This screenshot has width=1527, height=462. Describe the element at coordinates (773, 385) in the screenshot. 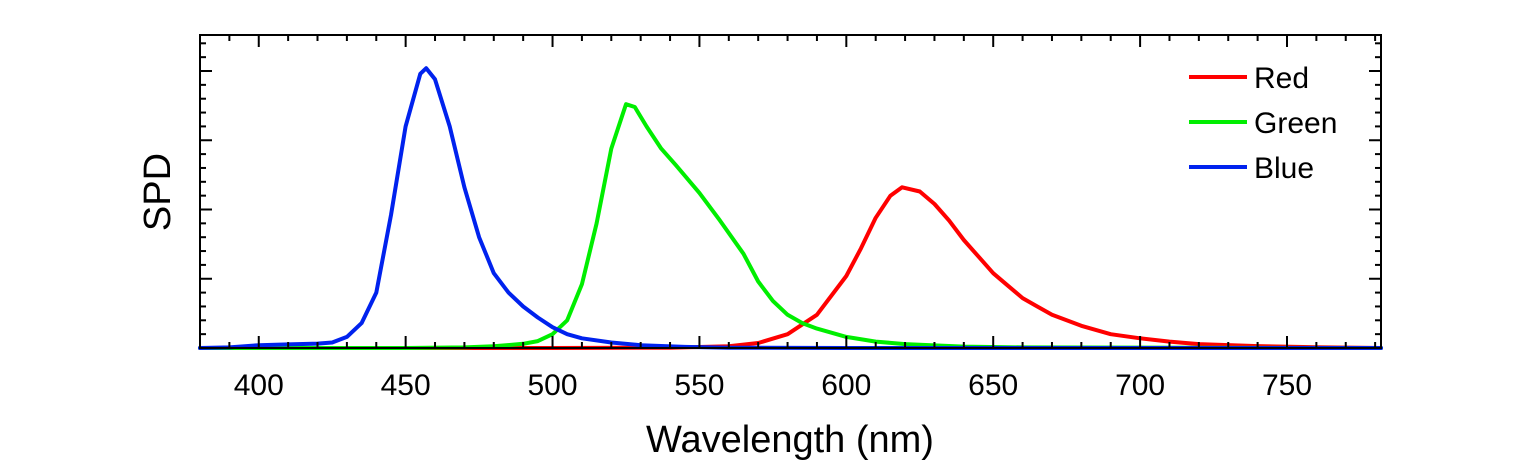

I see `x-tick-labels: 400 450 500 550 600 650 700 750` at that location.